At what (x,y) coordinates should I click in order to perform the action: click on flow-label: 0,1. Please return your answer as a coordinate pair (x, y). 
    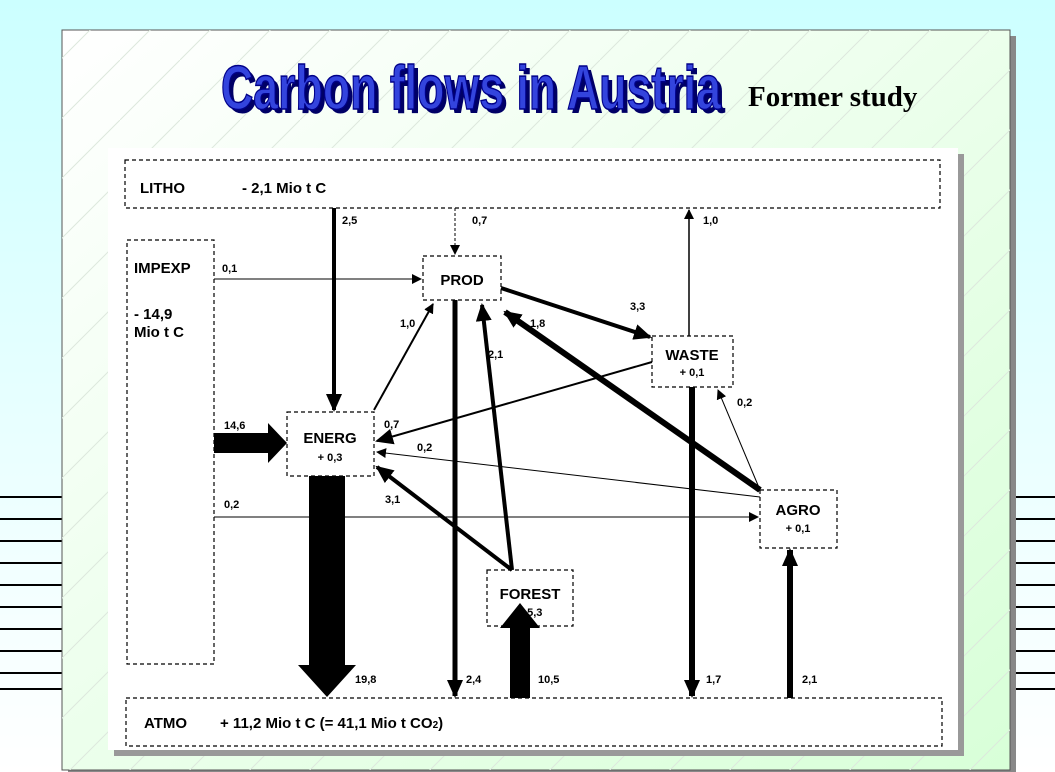
    Looking at the image, I should click on (229, 269).